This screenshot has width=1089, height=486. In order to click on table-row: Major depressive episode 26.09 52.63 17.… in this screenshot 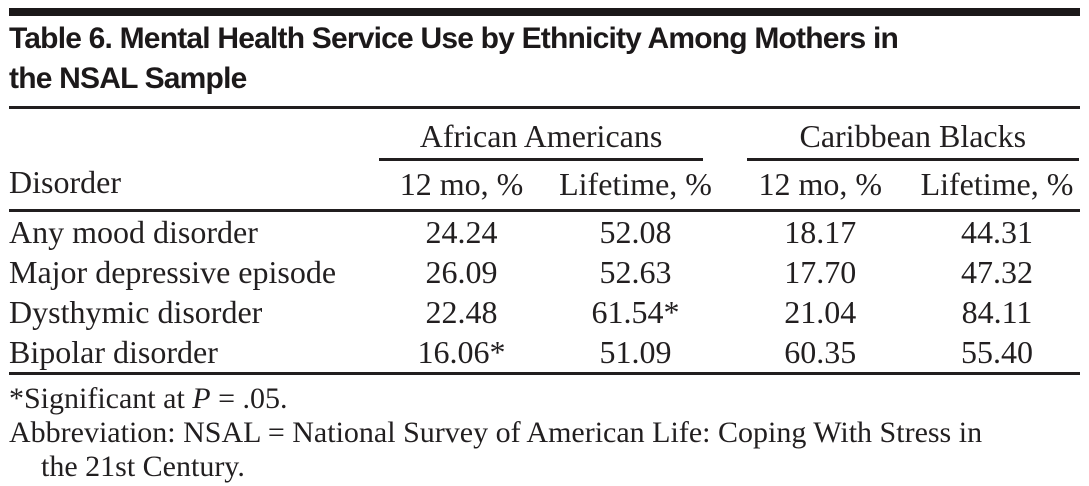, I will do `click(544, 272)`.